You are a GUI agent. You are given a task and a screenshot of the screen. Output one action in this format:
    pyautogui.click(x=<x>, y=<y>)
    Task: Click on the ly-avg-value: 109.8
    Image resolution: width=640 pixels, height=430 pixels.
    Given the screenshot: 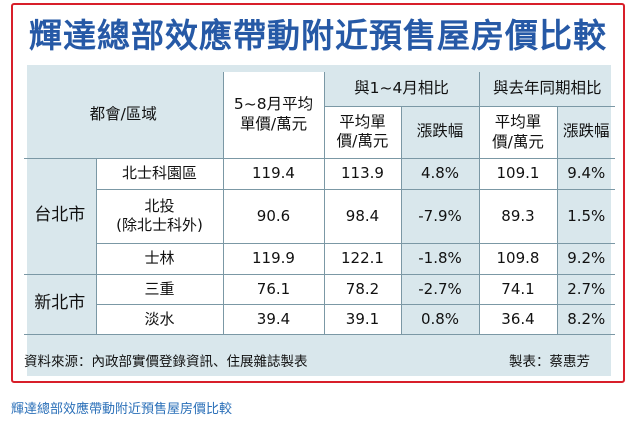 What is the action you would take?
    pyautogui.click(x=518, y=259)
    